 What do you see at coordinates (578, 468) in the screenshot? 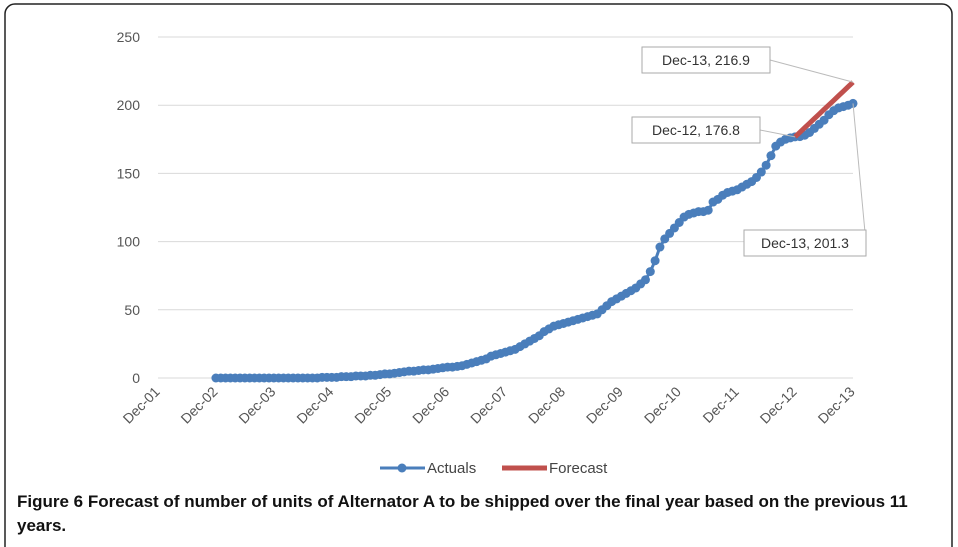
I see `legend-label: Forecast` at bounding box center [578, 468].